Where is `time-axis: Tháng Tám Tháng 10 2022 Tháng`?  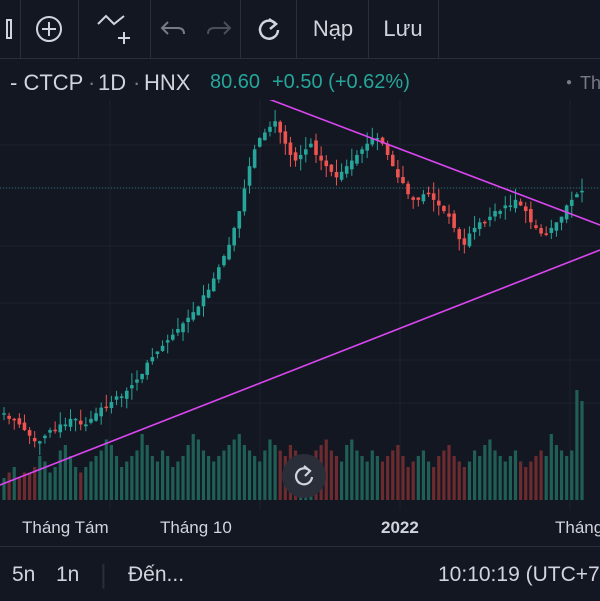 time-axis: Tháng Tám Tháng 10 2022 Tháng is located at coordinates (300, 527).